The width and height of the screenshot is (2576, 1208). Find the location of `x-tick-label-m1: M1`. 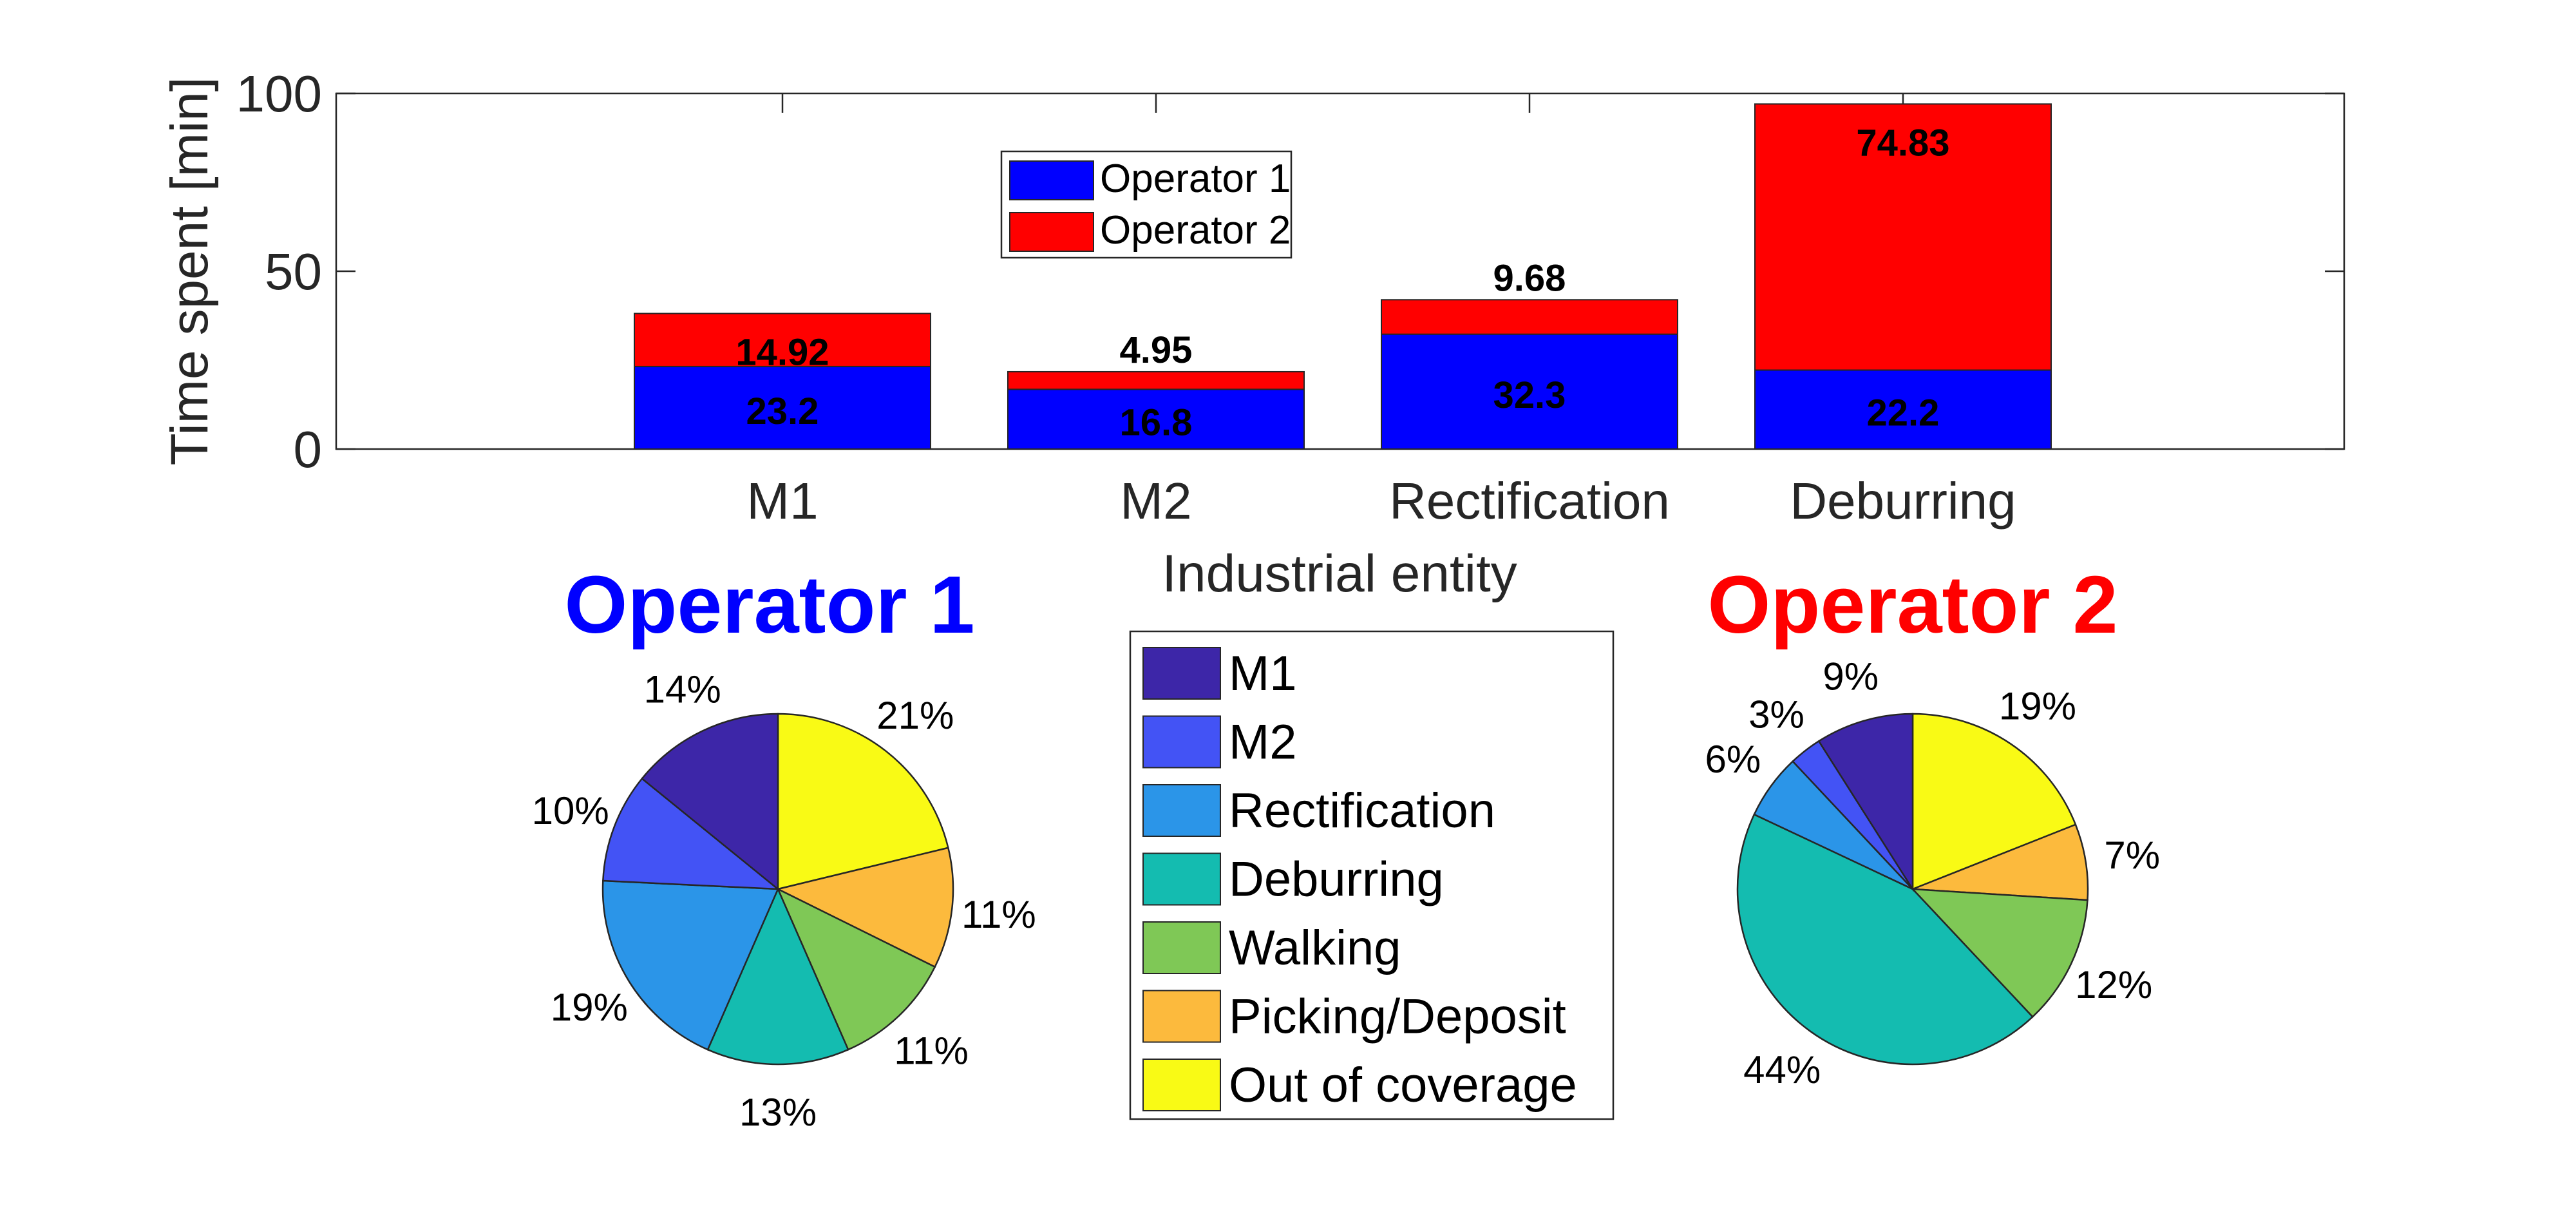

x-tick-label-m1: M1 is located at coordinates (782, 501).